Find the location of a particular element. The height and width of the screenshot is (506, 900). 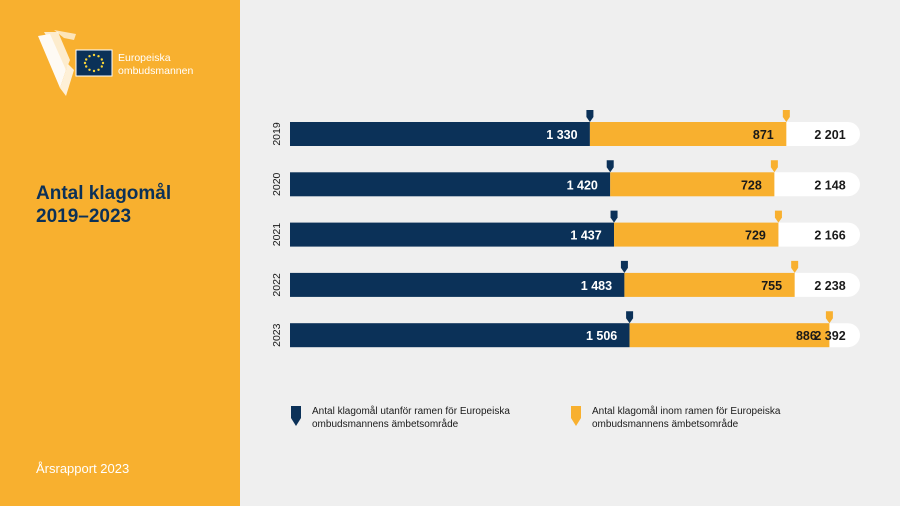

ombudsman-logo is located at coordinates (75, 63).